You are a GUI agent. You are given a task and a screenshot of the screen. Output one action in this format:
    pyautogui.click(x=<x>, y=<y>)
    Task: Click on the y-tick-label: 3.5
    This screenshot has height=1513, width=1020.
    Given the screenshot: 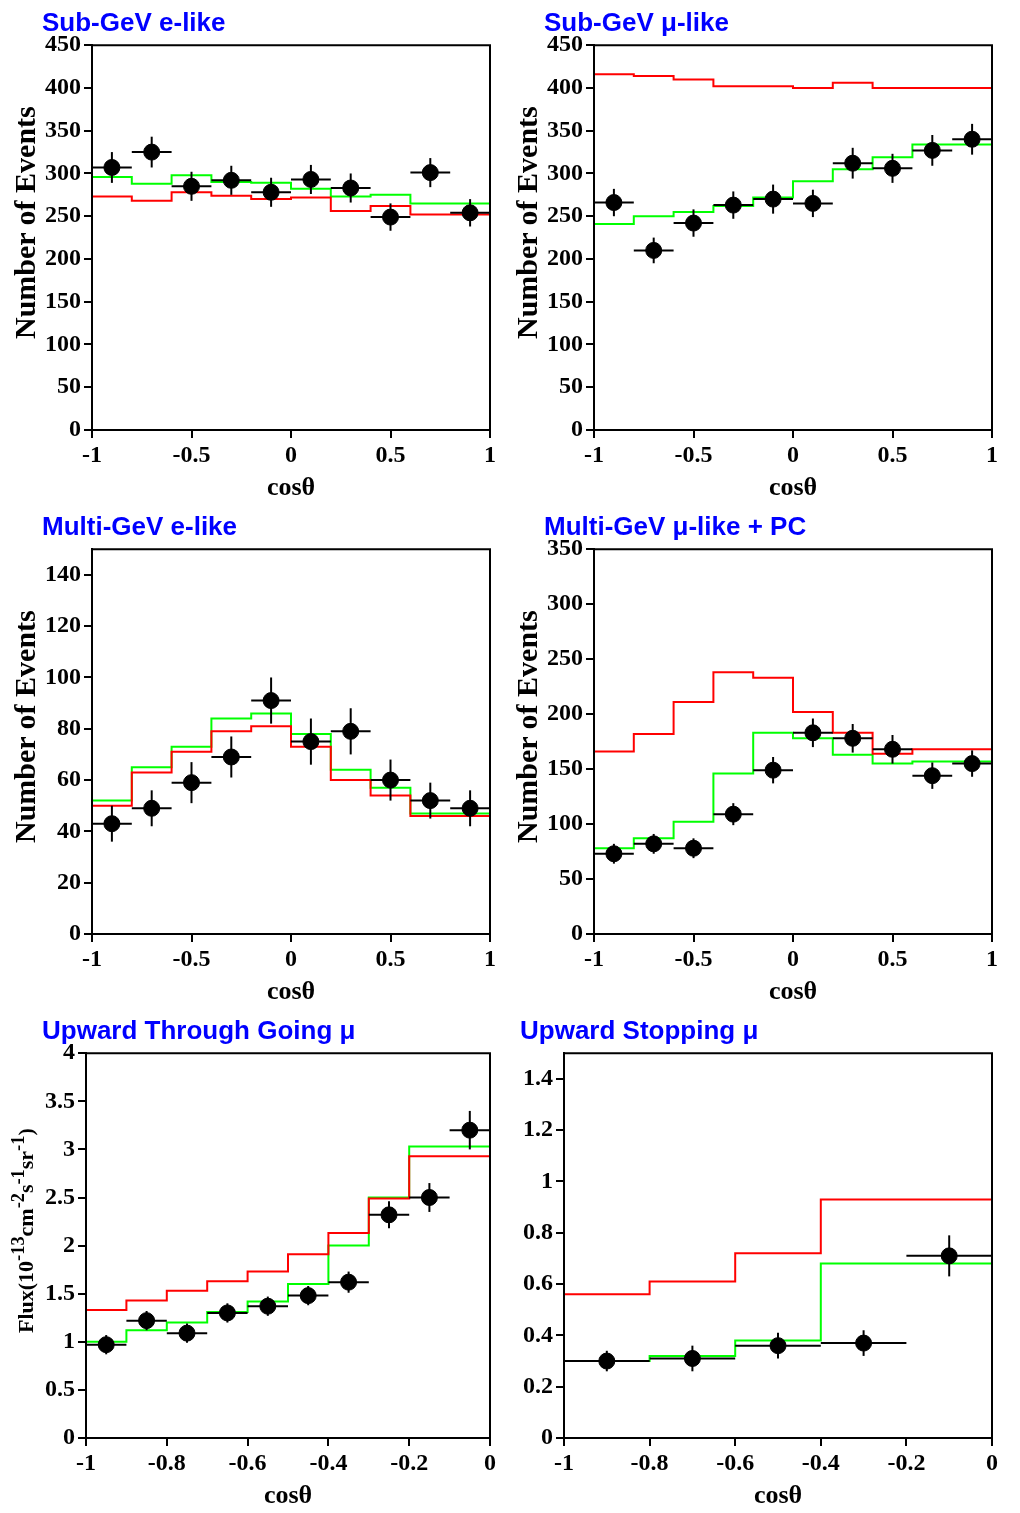 What is the action you would take?
    pyautogui.click(x=60, y=1099)
    